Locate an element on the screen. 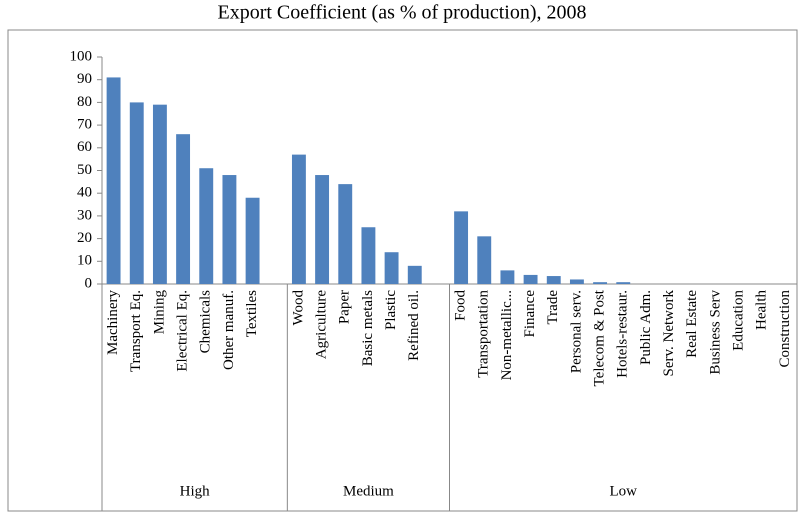  y-tick-label: 30 is located at coordinates (84, 215).